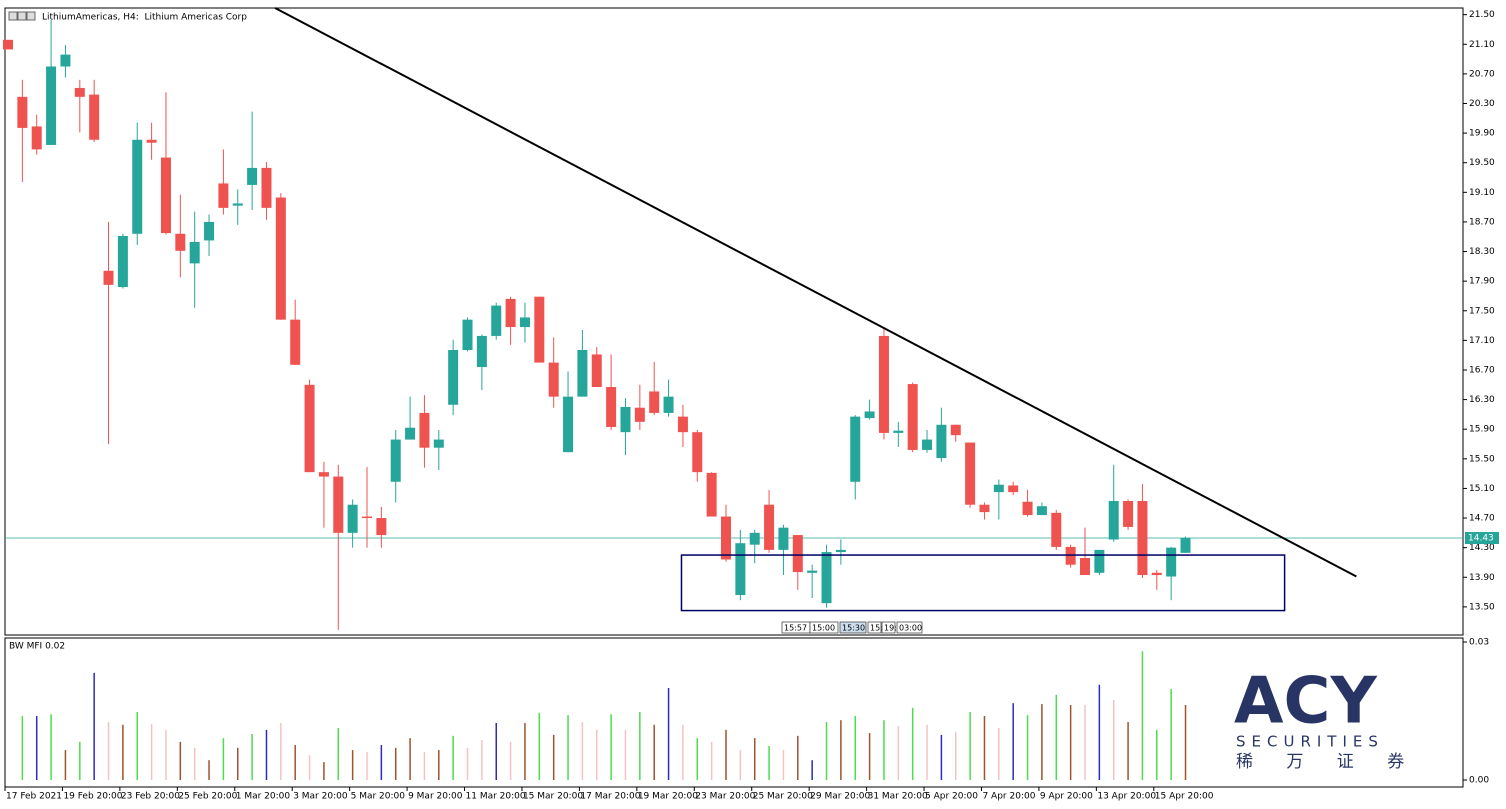 The image size is (1506, 809). What do you see at coordinates (1482, 341) in the screenshot?
I see `y-tick-label: 17.10` at bounding box center [1482, 341].